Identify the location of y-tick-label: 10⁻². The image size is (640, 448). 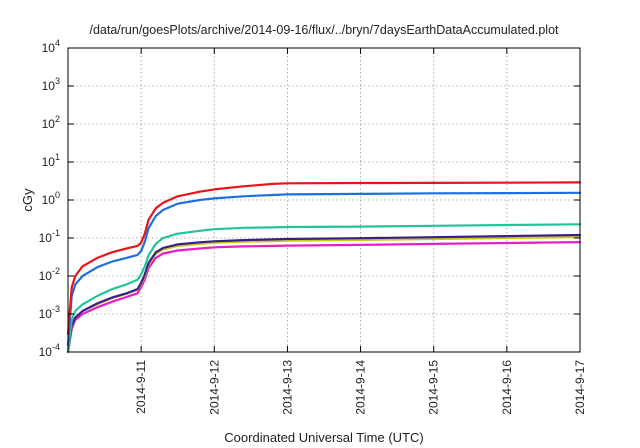
(49, 274).